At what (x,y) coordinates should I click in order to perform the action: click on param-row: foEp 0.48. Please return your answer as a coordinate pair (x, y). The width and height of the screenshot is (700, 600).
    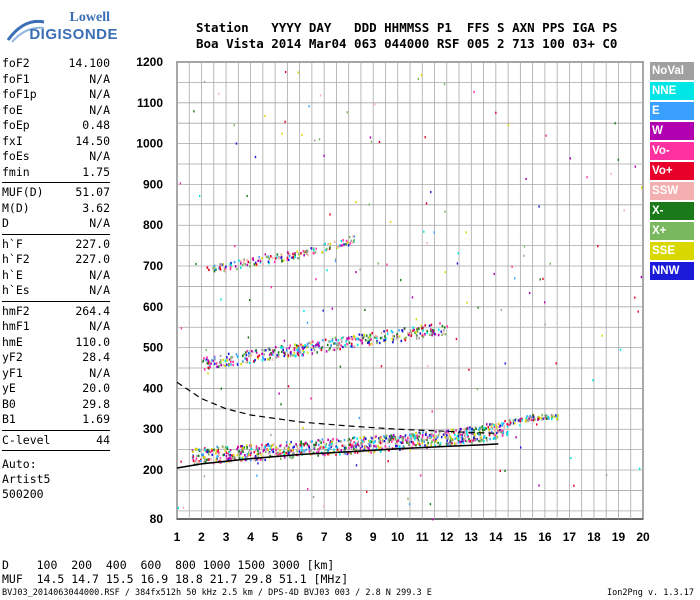
    Looking at the image, I should click on (56, 126).